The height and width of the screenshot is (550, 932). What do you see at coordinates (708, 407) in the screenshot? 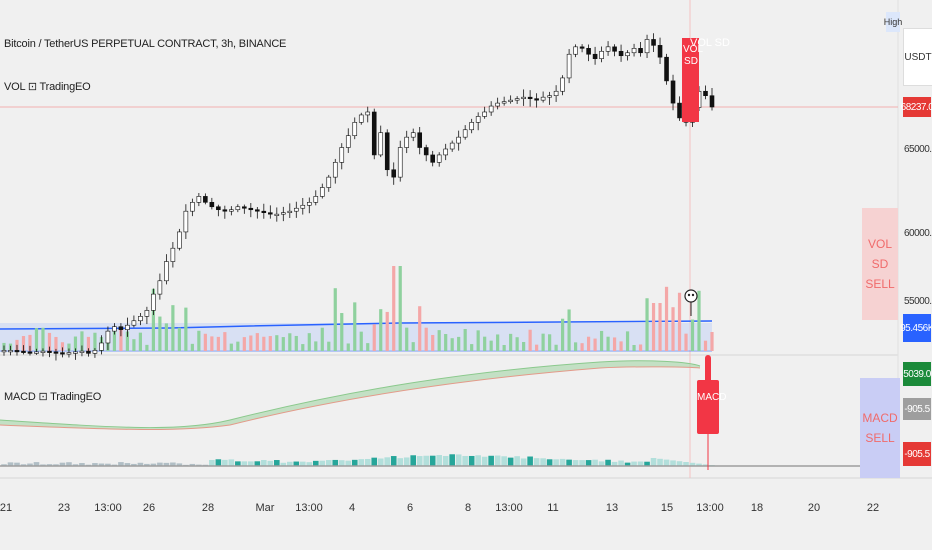
I see `macd-sell-marker` at bounding box center [708, 407].